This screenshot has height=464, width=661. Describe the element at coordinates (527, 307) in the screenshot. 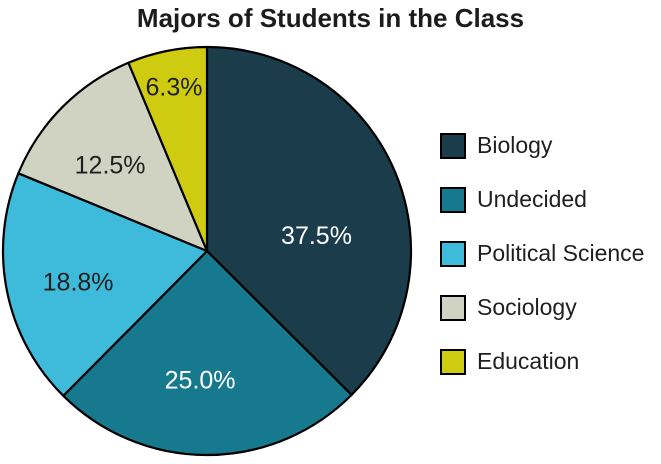

I see `legend-label-sociology: Sociology` at that location.